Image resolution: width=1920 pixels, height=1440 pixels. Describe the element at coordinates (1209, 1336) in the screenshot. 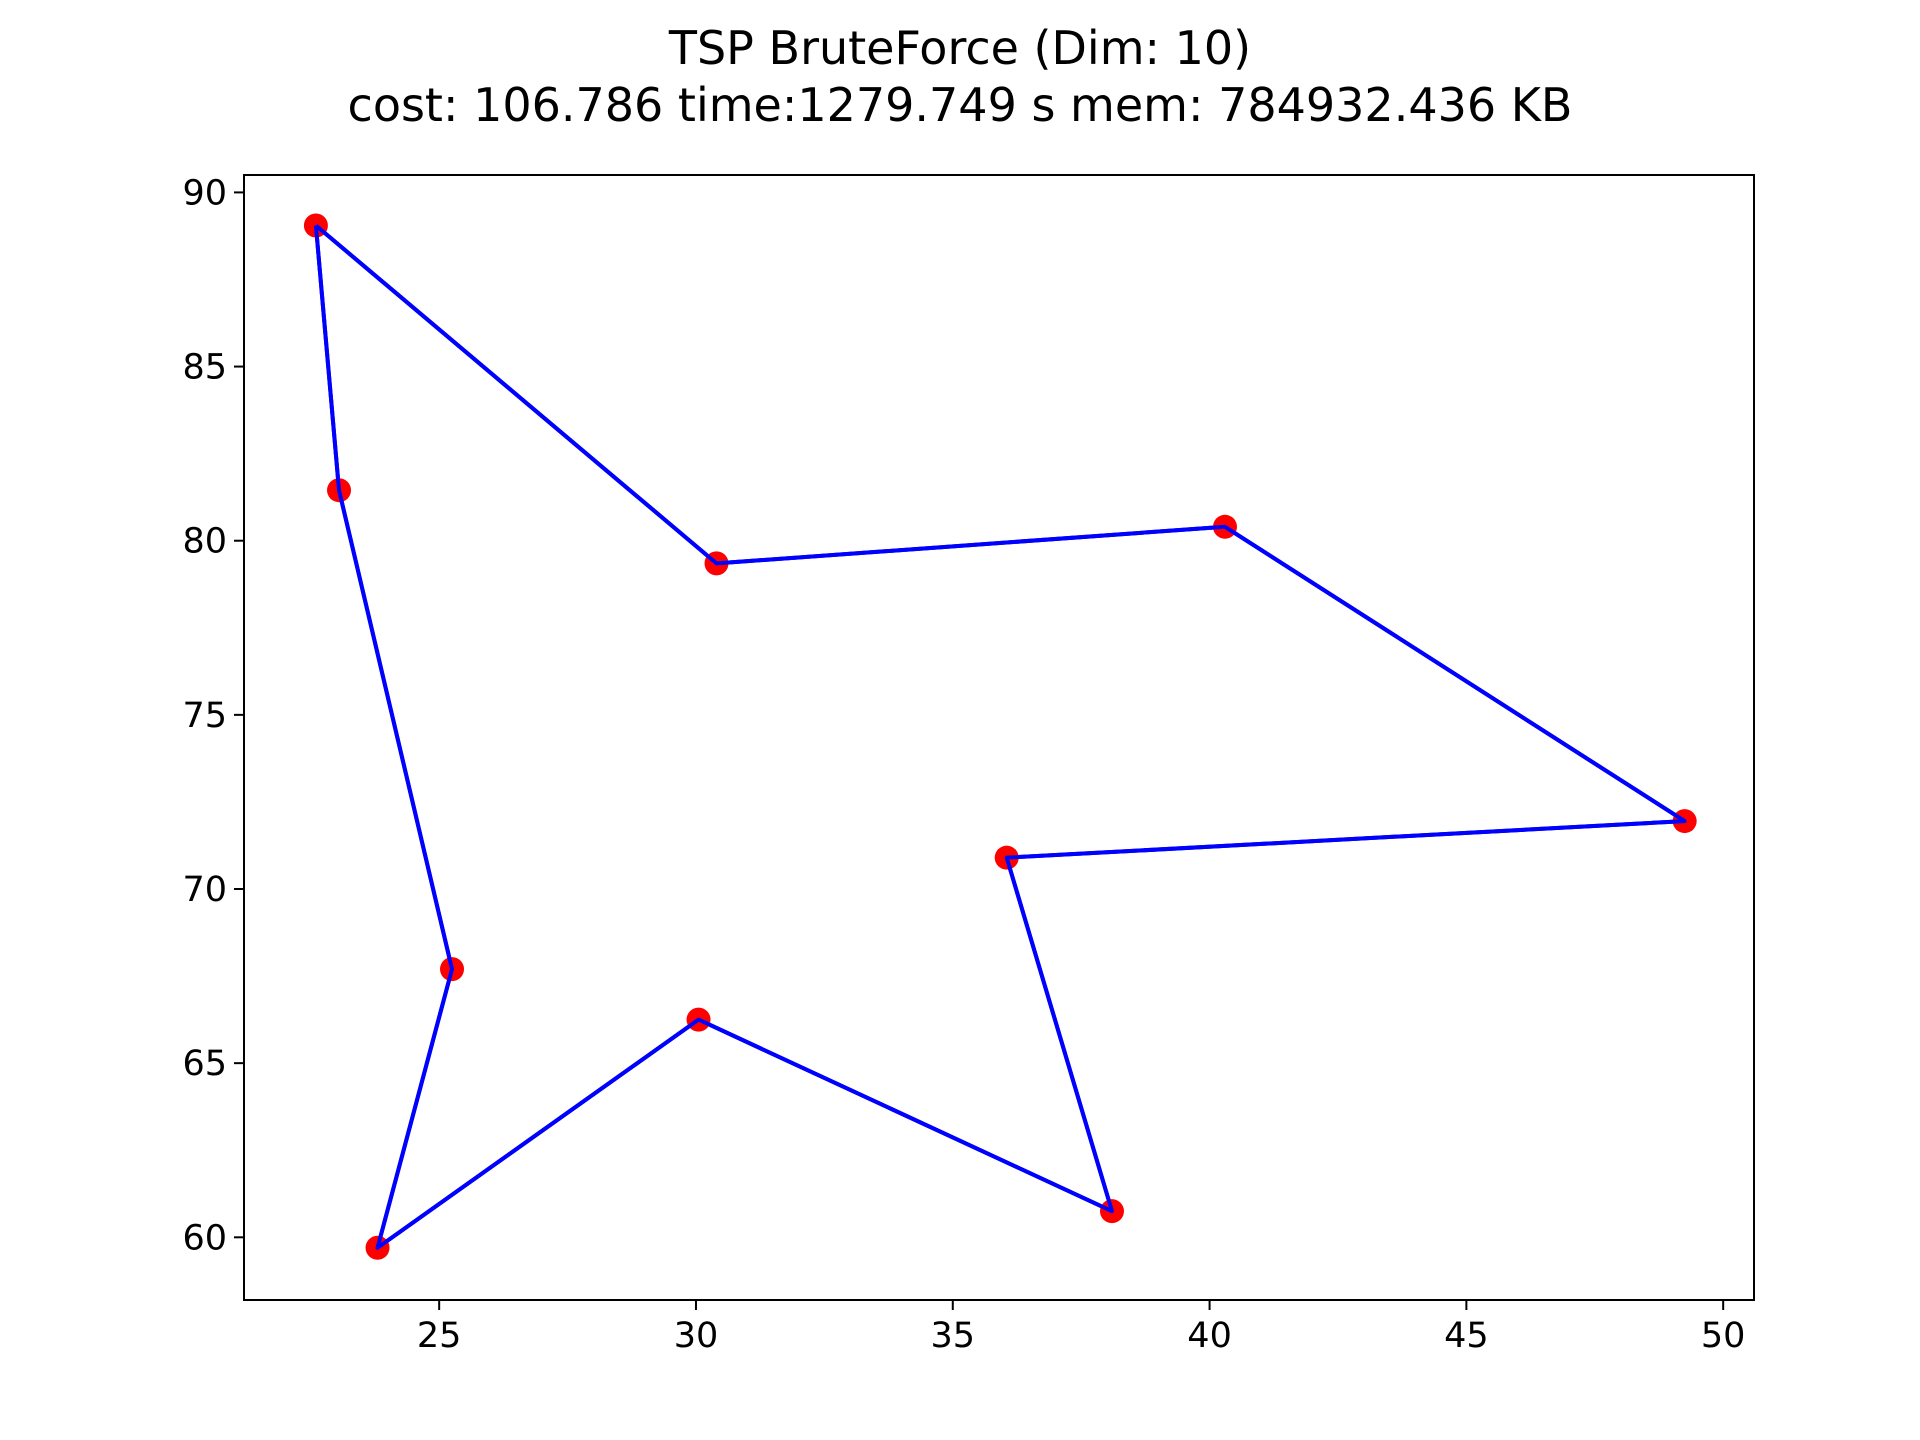

I see `x-tick-label: 40` at that location.